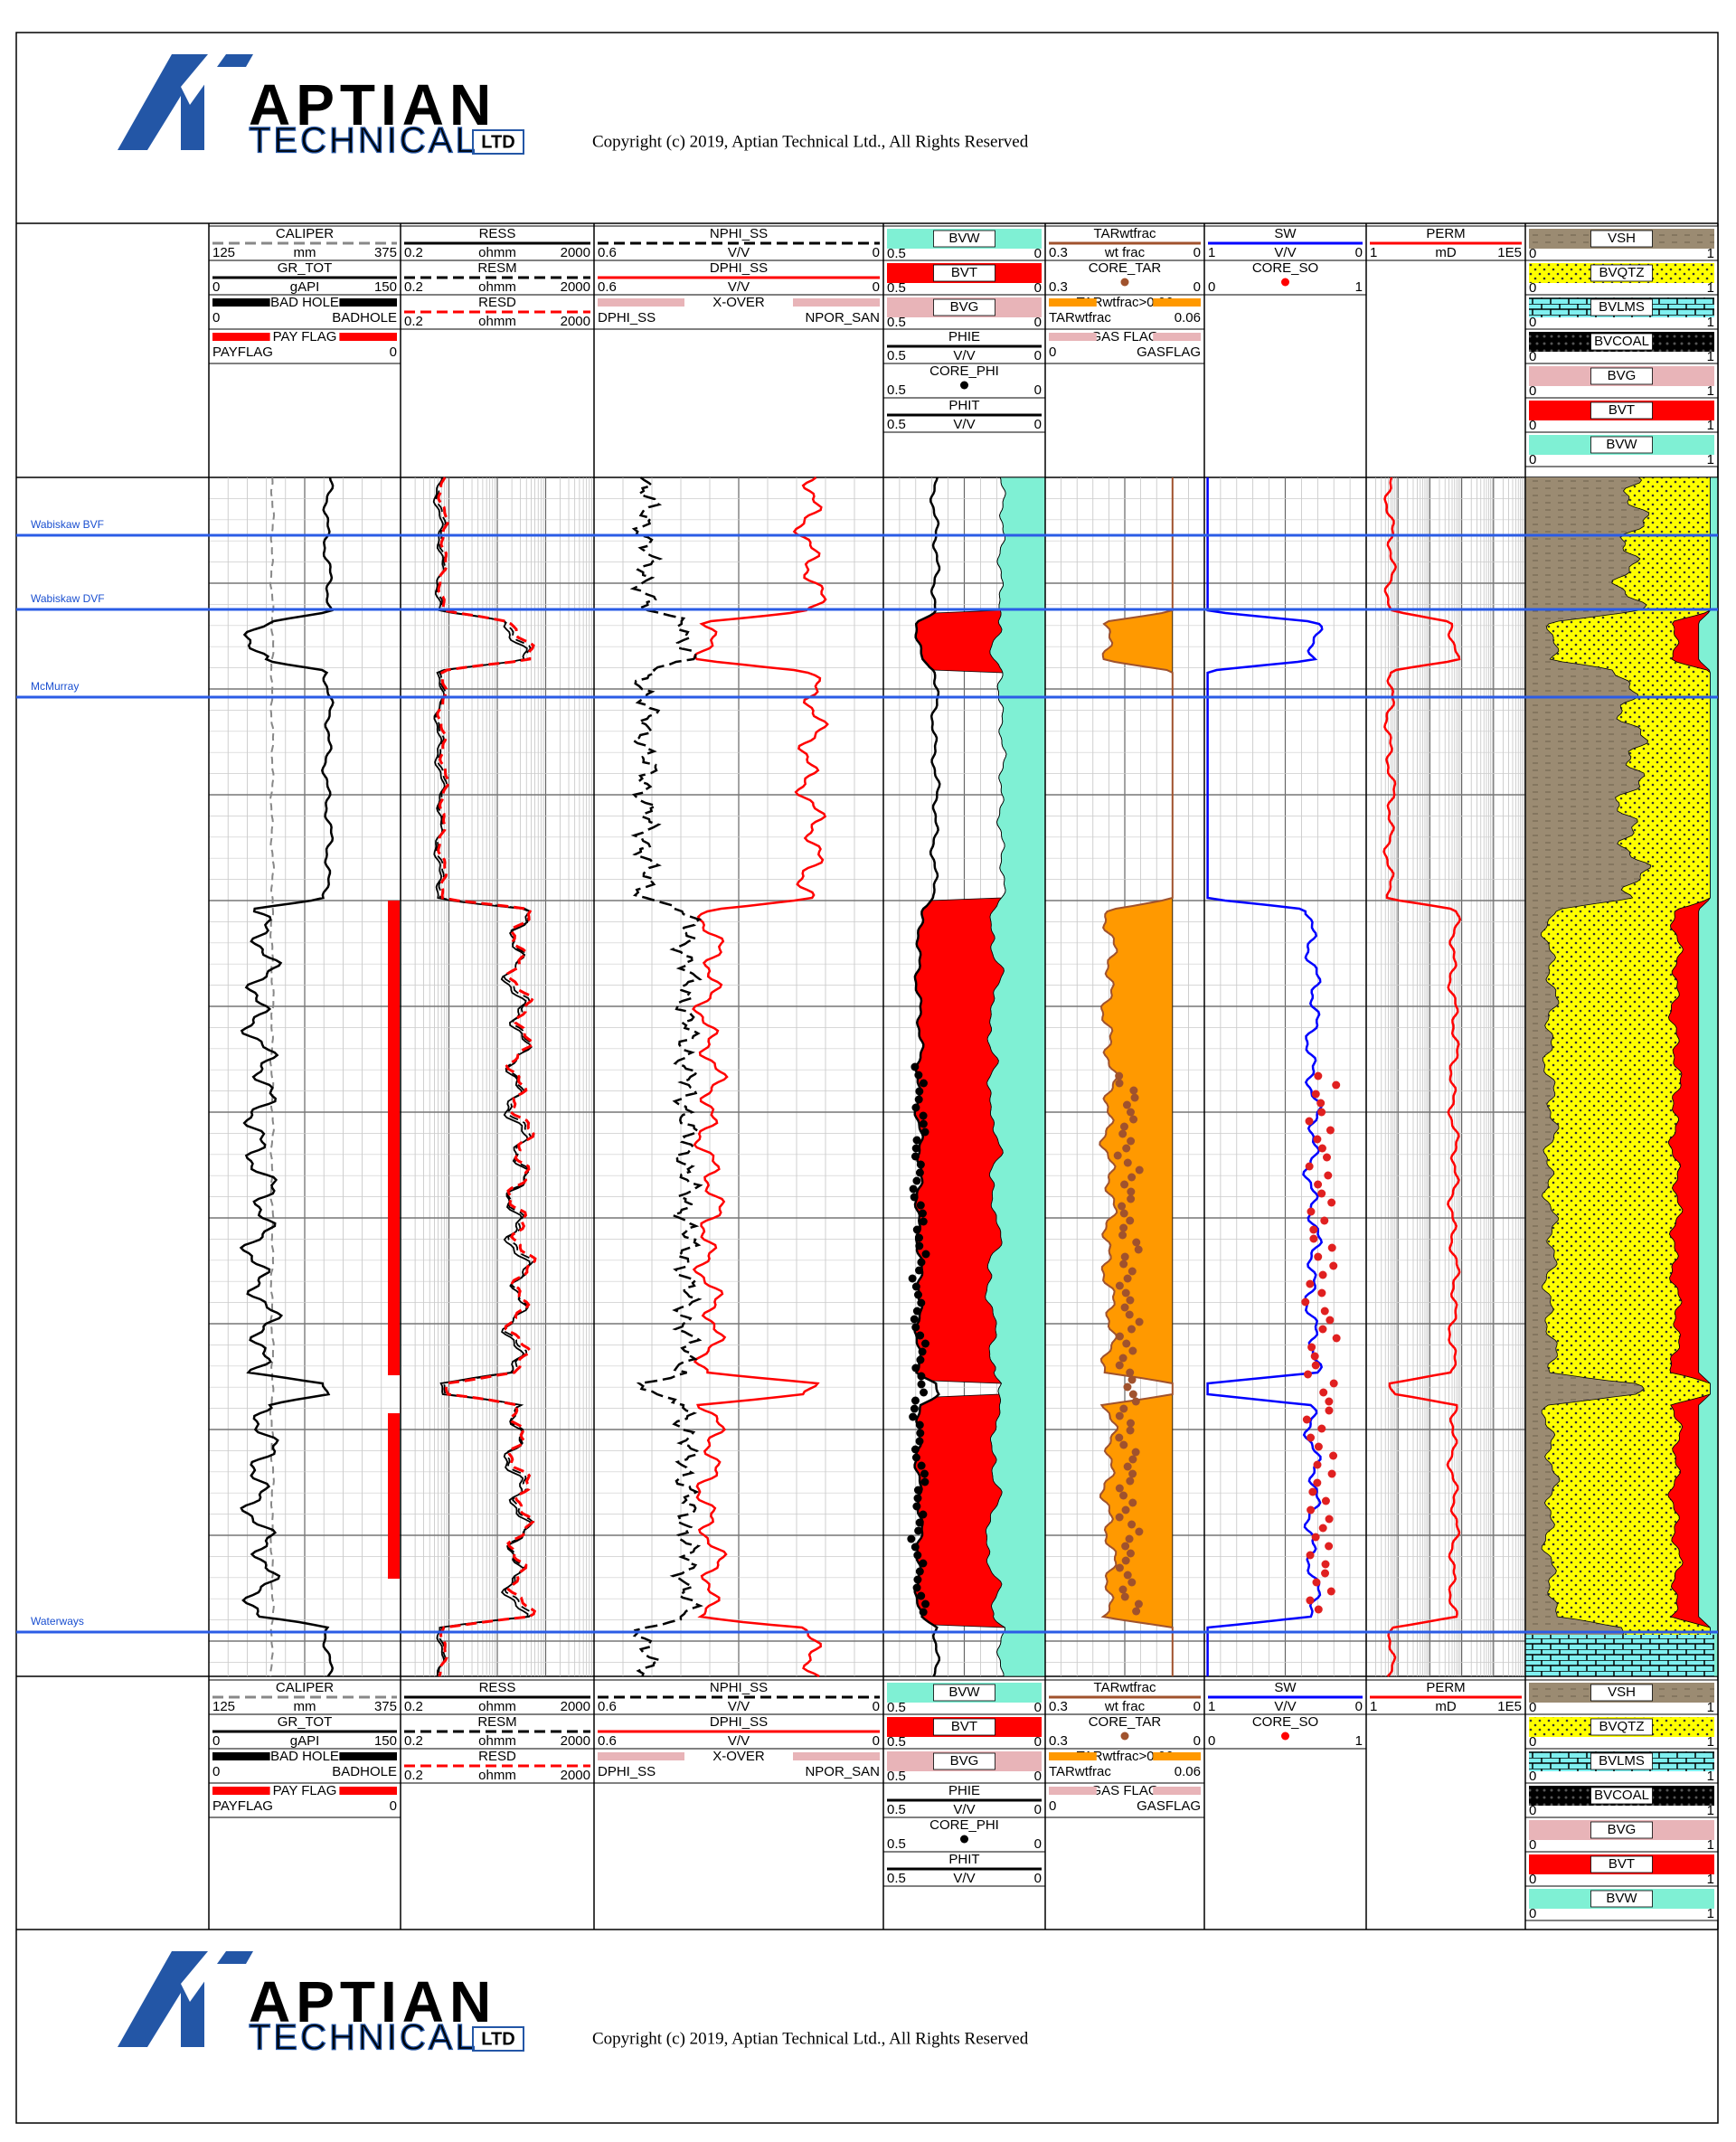 This screenshot has height=2142, width=1736. What do you see at coordinates (498, 2039) in the screenshot?
I see `logo-suffix-box` at bounding box center [498, 2039].